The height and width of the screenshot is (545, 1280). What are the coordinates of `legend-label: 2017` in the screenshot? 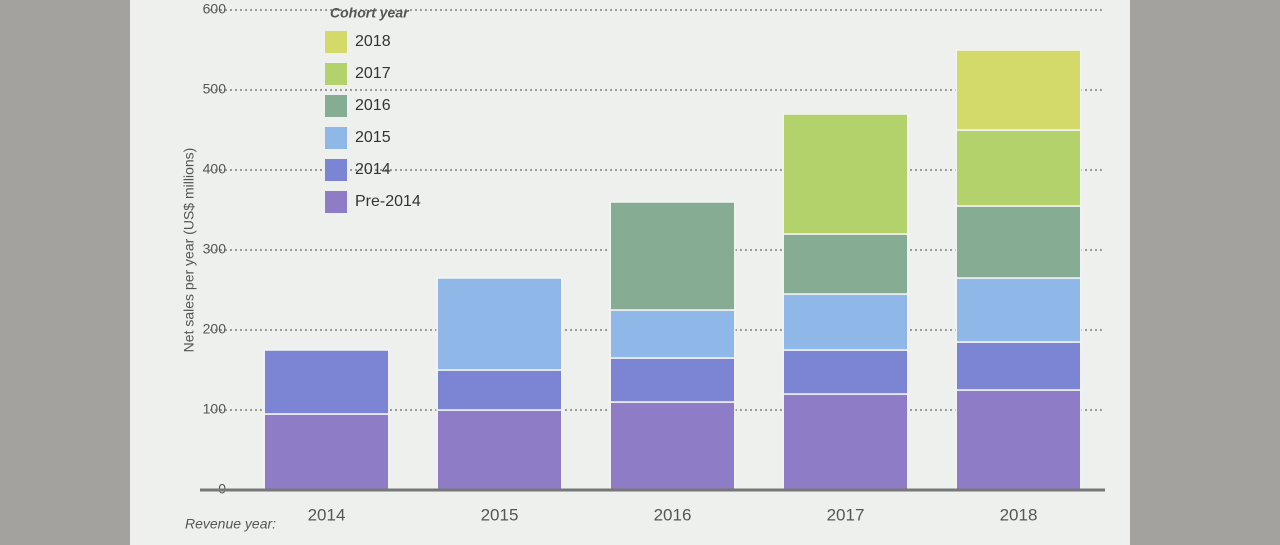 It's located at (373, 73).